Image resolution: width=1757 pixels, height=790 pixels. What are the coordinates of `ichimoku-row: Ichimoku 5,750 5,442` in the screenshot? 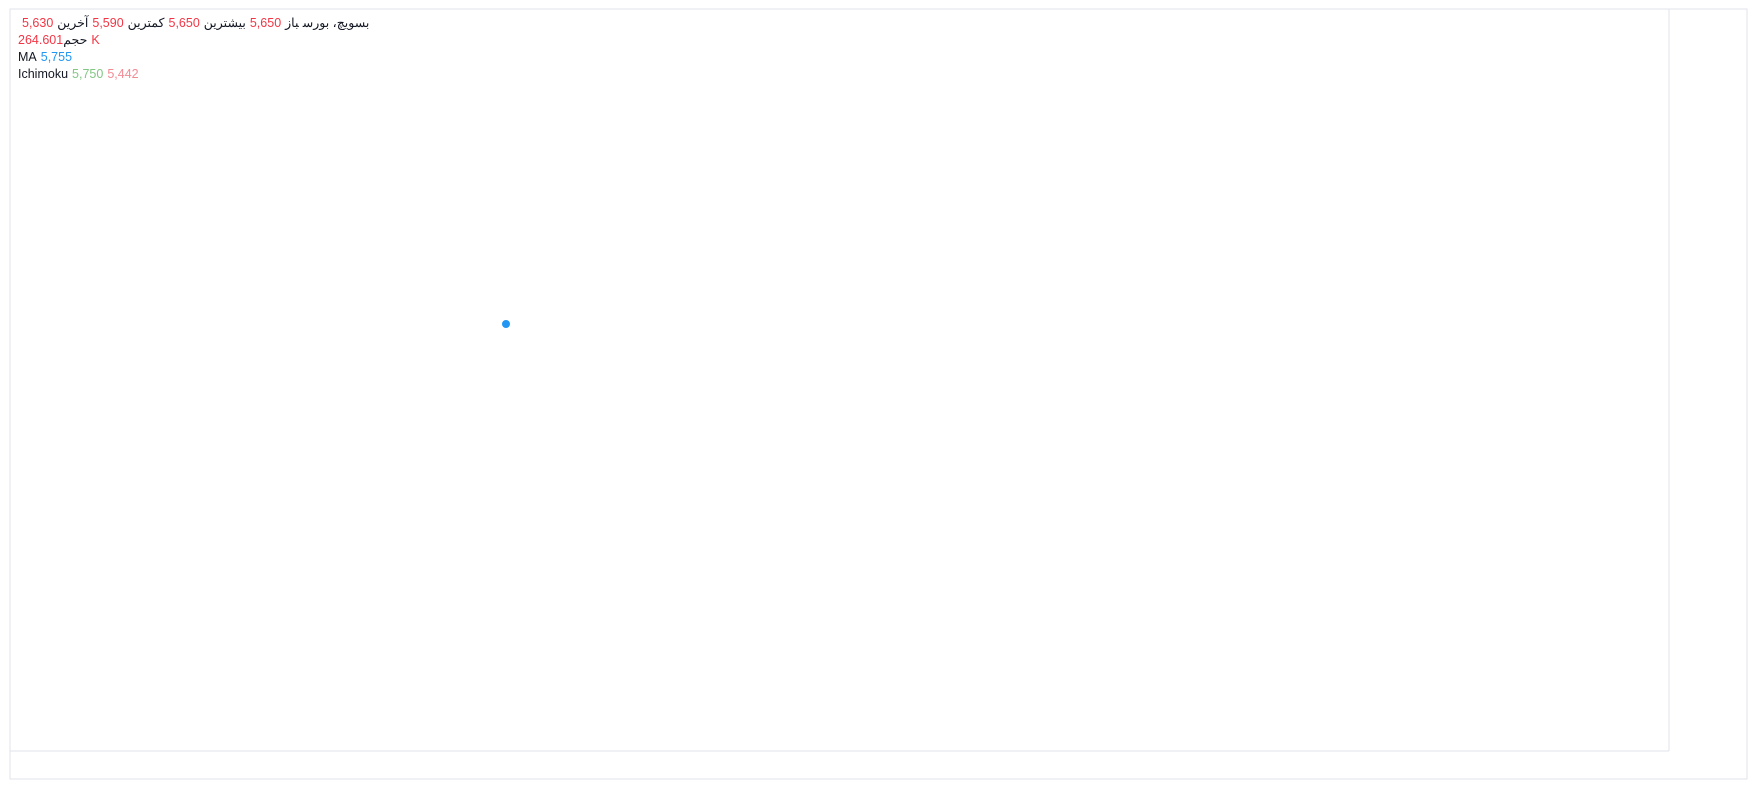 It's located at (193, 74).